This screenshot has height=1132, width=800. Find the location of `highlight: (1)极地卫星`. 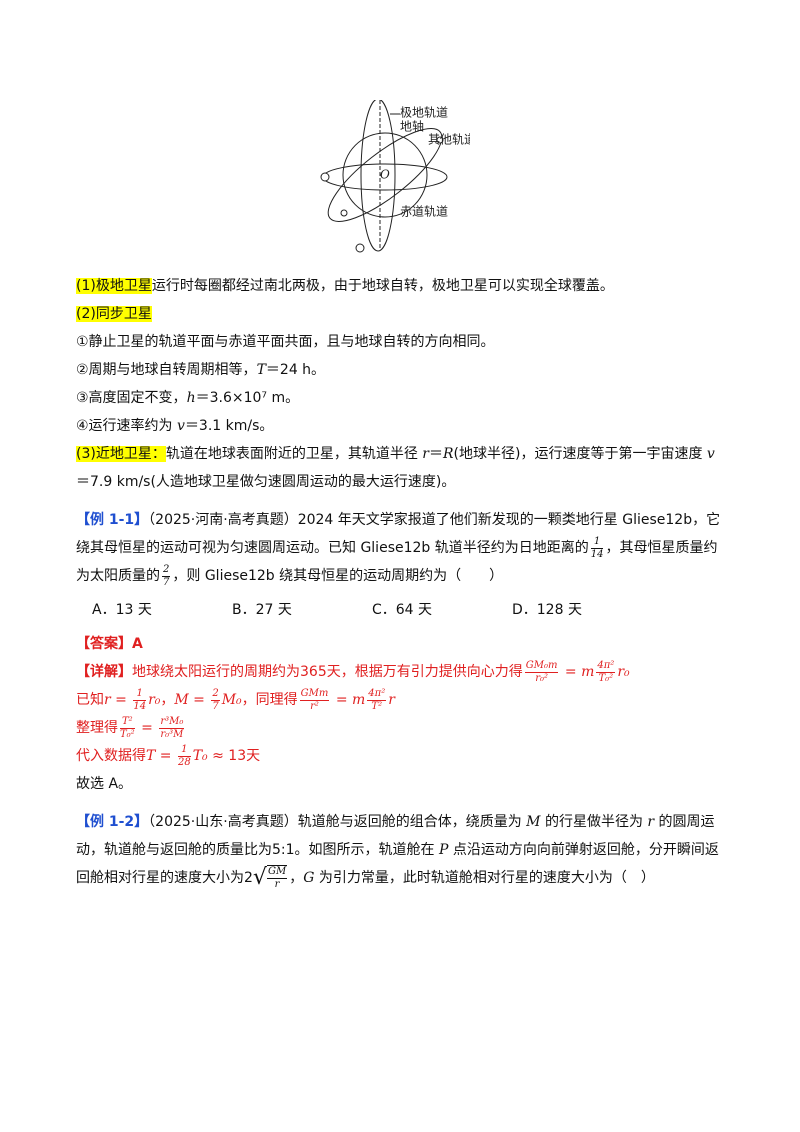

highlight: (1)极地卫星 is located at coordinates (114, 286).